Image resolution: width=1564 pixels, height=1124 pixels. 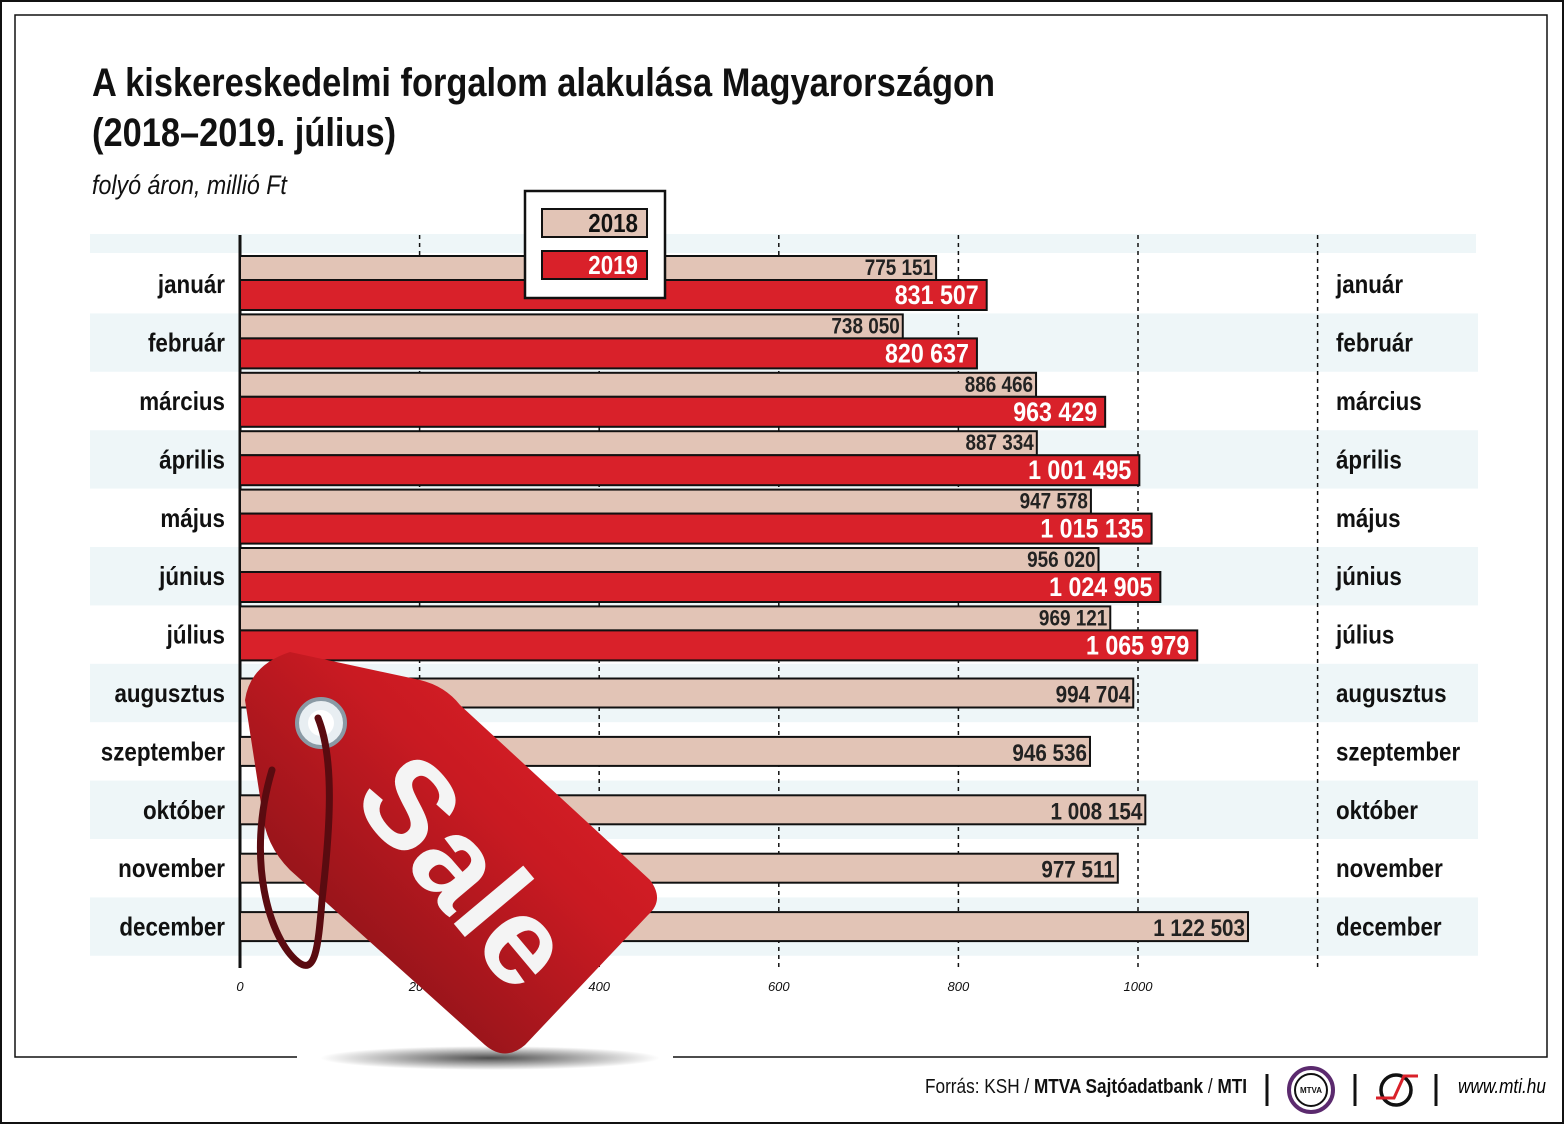 I want to click on tag-shadow, so click(x=490, y=1058).